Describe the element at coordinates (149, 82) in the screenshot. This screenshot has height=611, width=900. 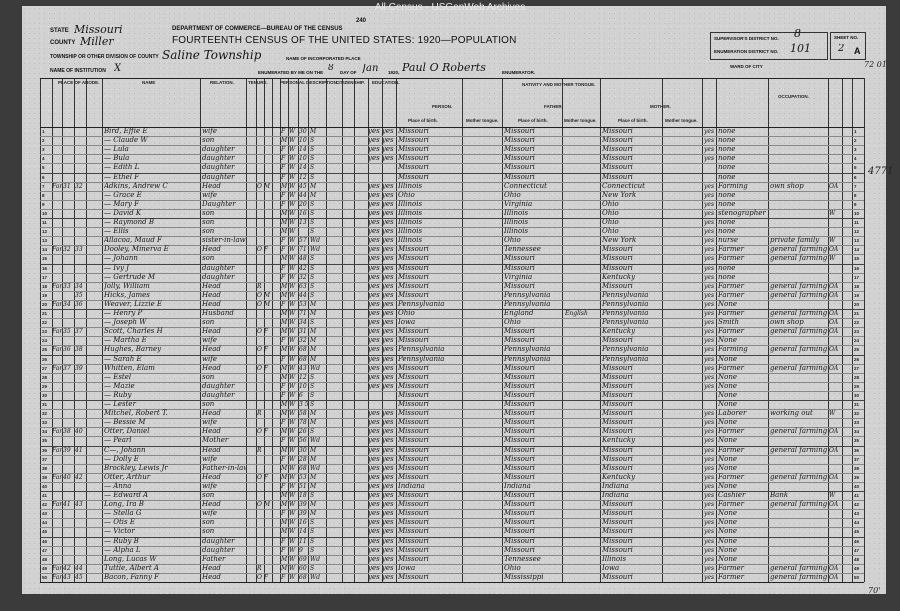
I see `col-name: NAME` at that location.